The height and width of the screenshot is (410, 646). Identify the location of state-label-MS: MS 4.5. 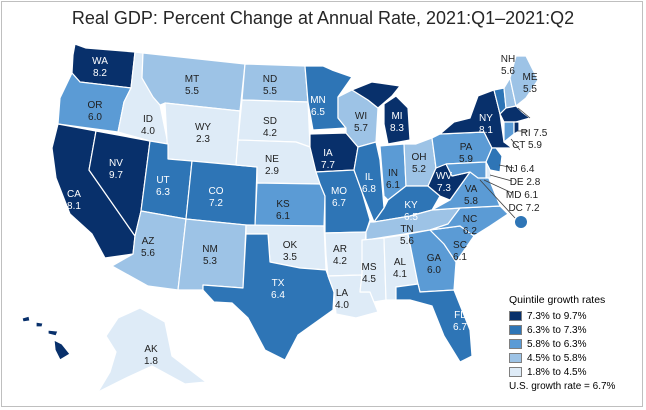
(369, 273).